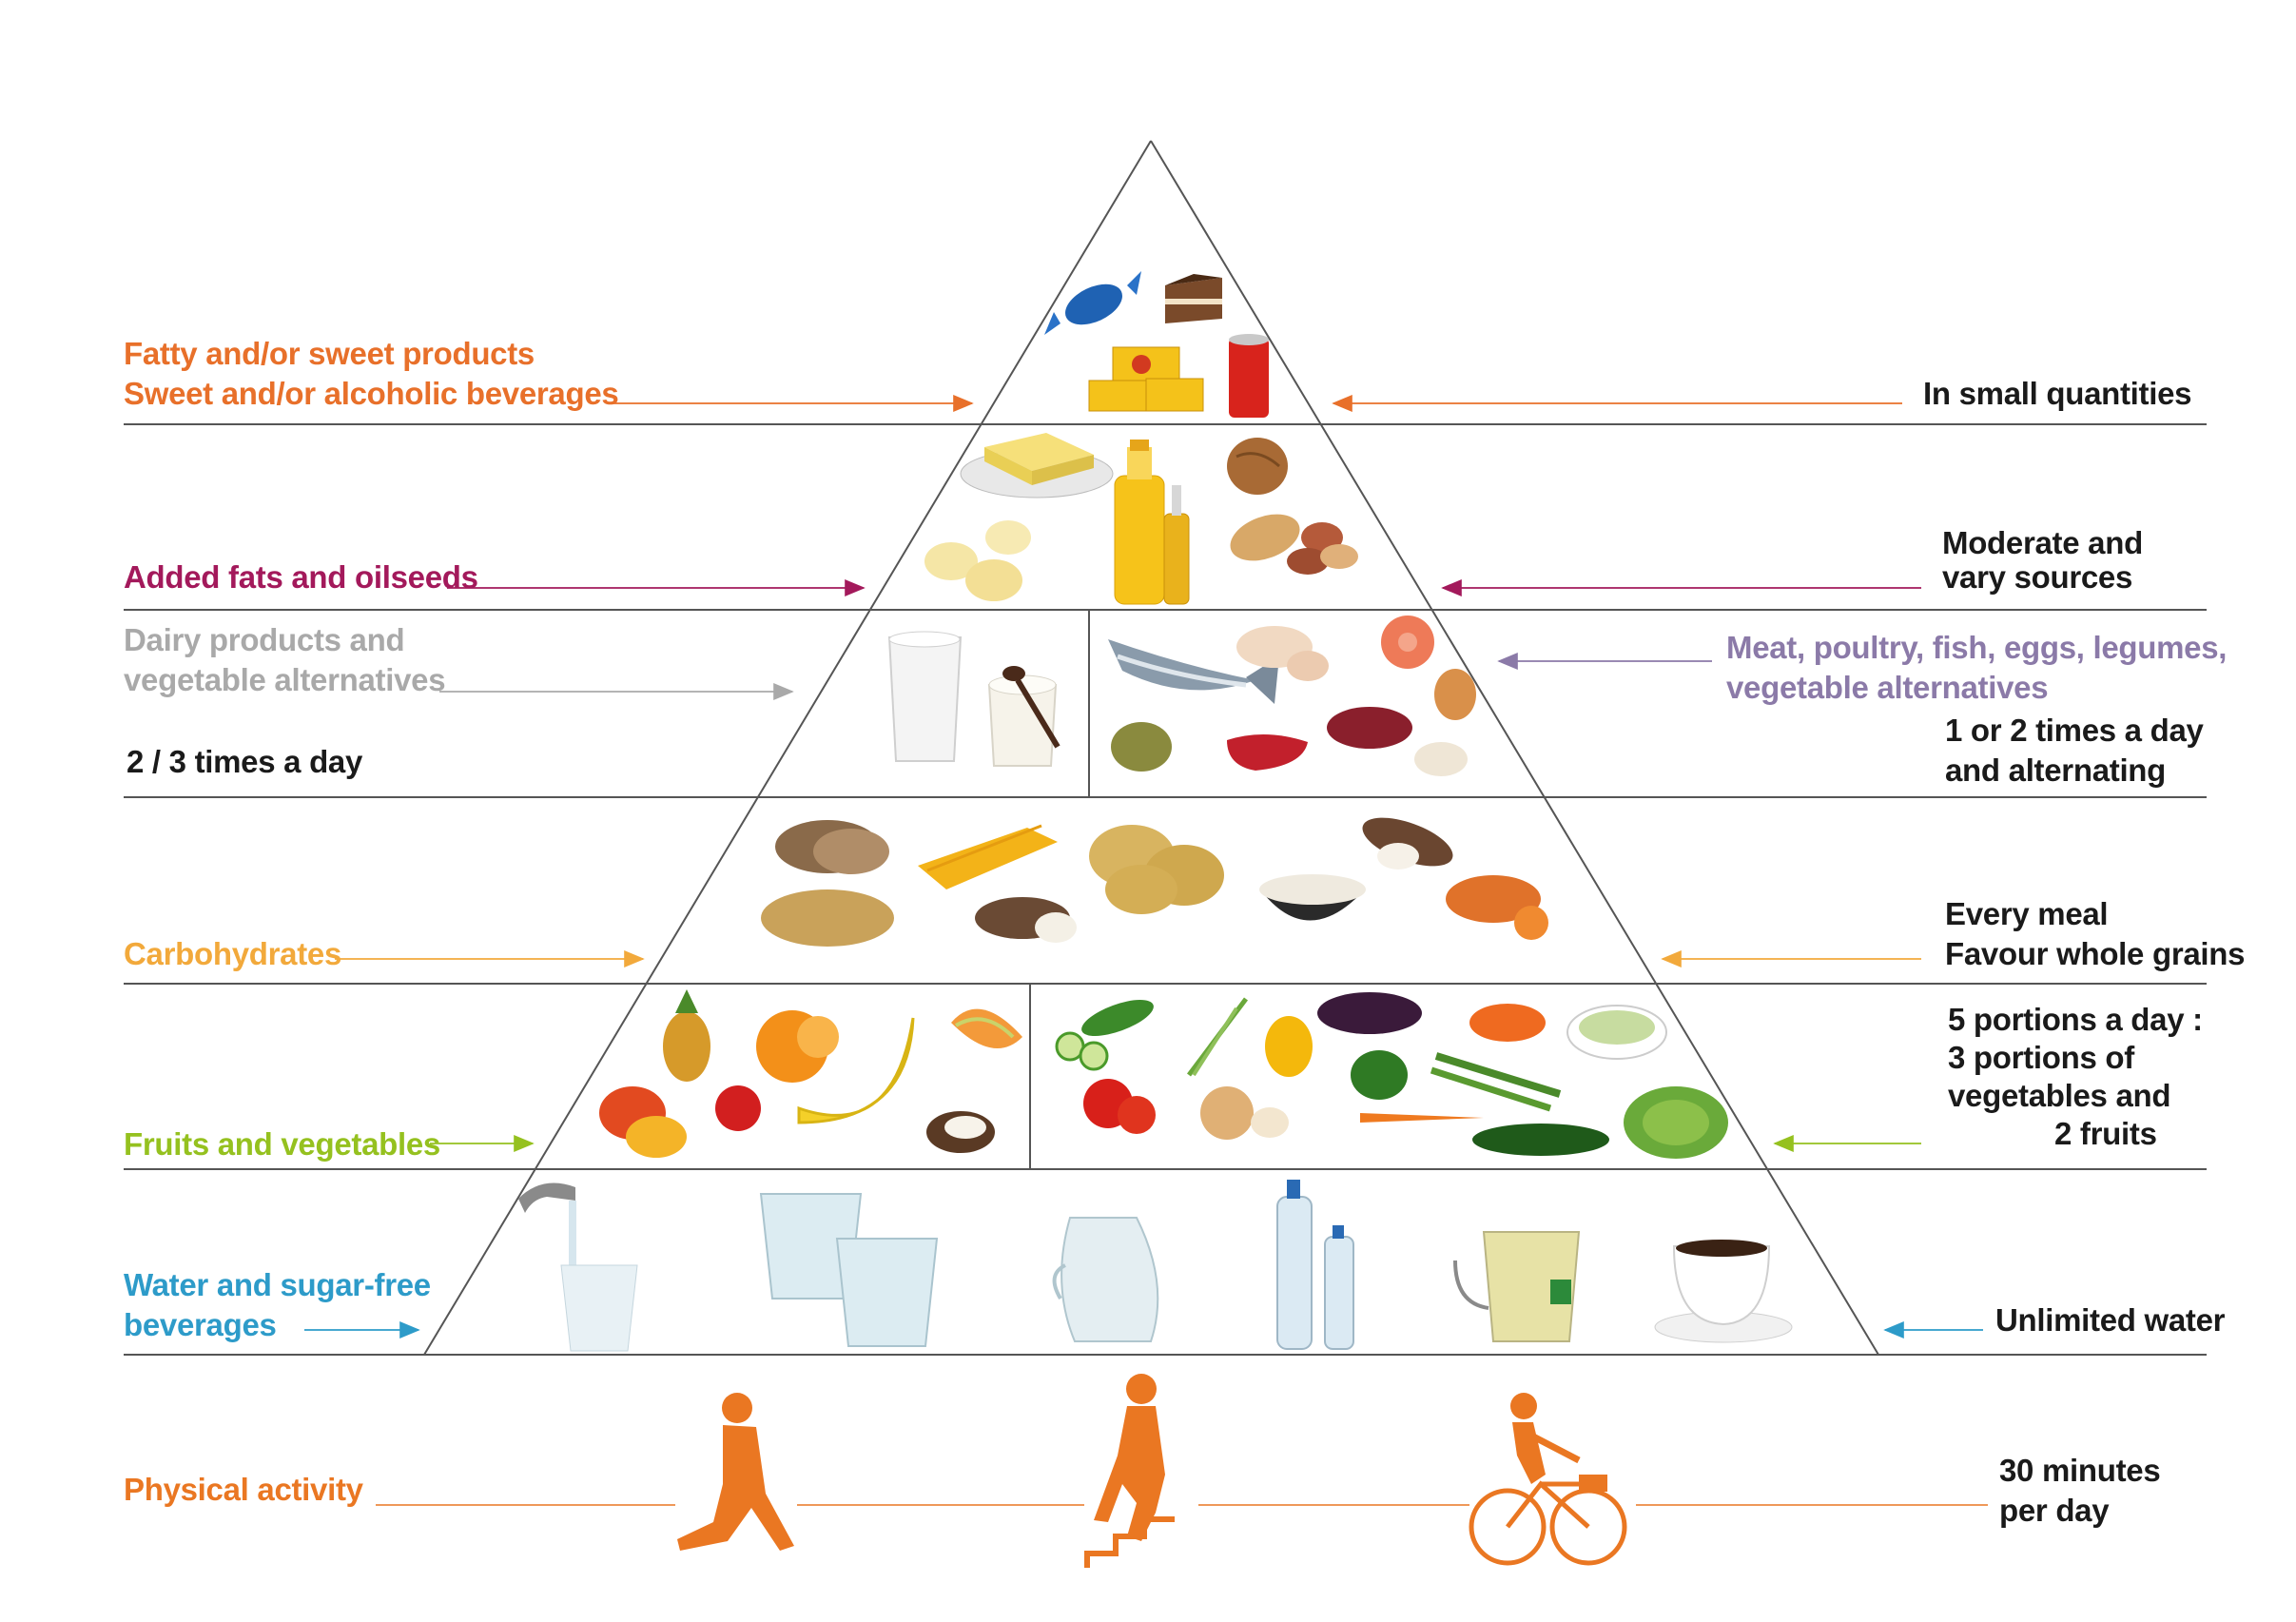  Describe the element at coordinates (1024, 716) in the screenshot. I see `yogurt-pot-icon` at that location.